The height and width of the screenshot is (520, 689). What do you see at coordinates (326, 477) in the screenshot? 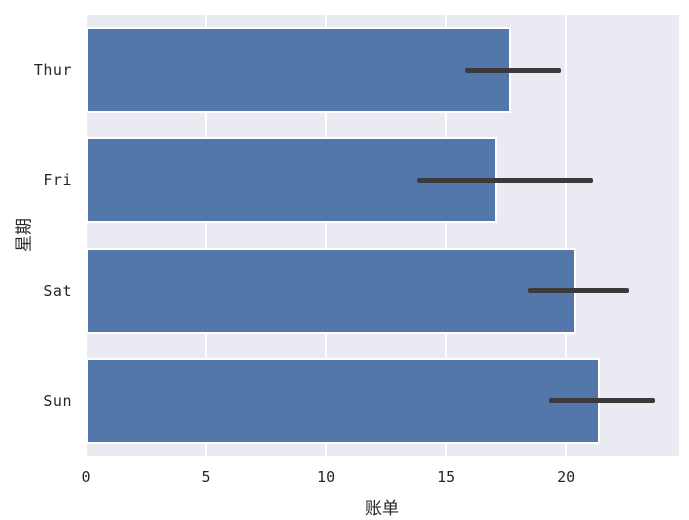
I see `x-tick-label: 10` at bounding box center [326, 477].